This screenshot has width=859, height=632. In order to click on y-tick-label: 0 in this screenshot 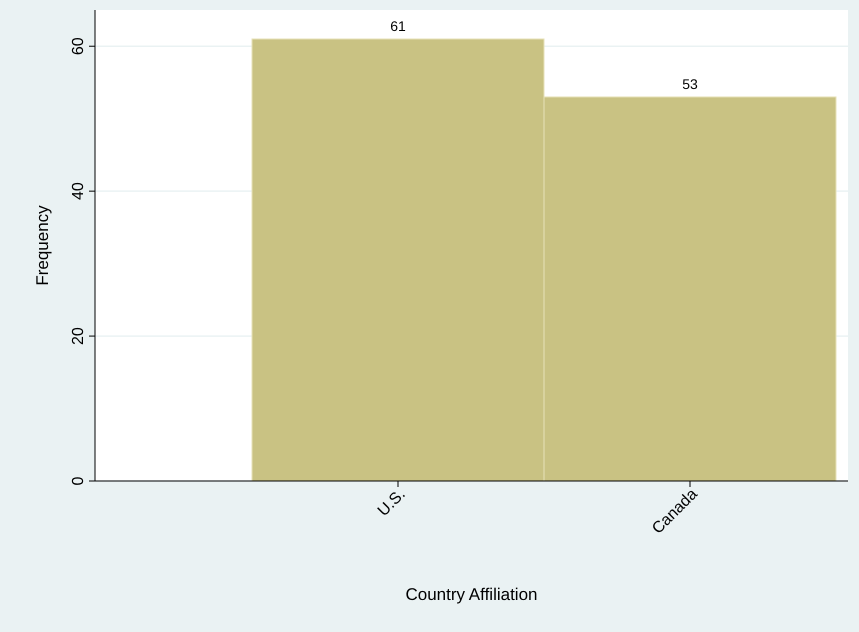, I will do `click(78, 481)`.